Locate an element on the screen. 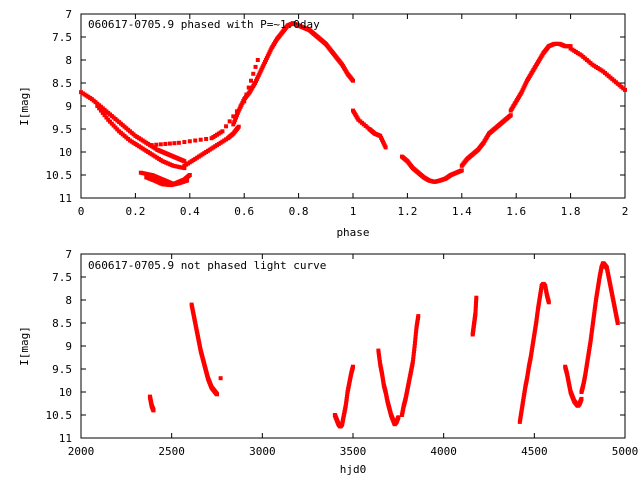  x-axis-label: hjd0 is located at coordinates (353, 469).